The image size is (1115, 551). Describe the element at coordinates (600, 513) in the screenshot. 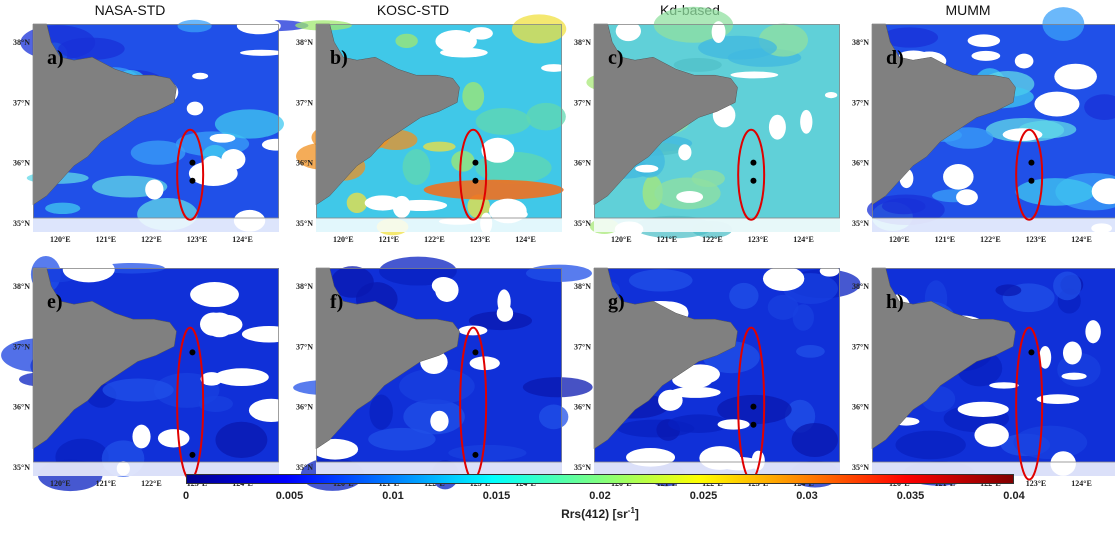

I see `colorbar-label: Rrs(412) [sr-1]` at that location.